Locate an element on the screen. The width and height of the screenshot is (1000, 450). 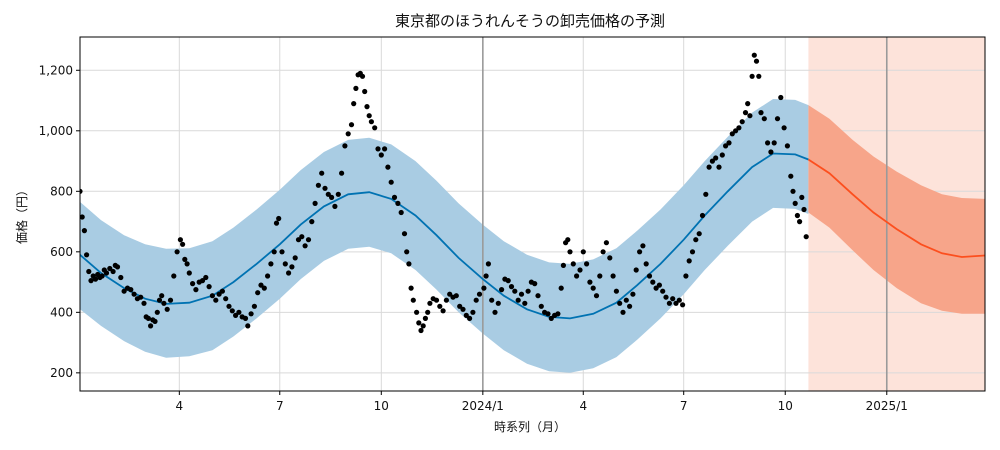
chart-title: 東京都のほうれんそうの卸売価格の予測 is located at coordinates (530, 21).